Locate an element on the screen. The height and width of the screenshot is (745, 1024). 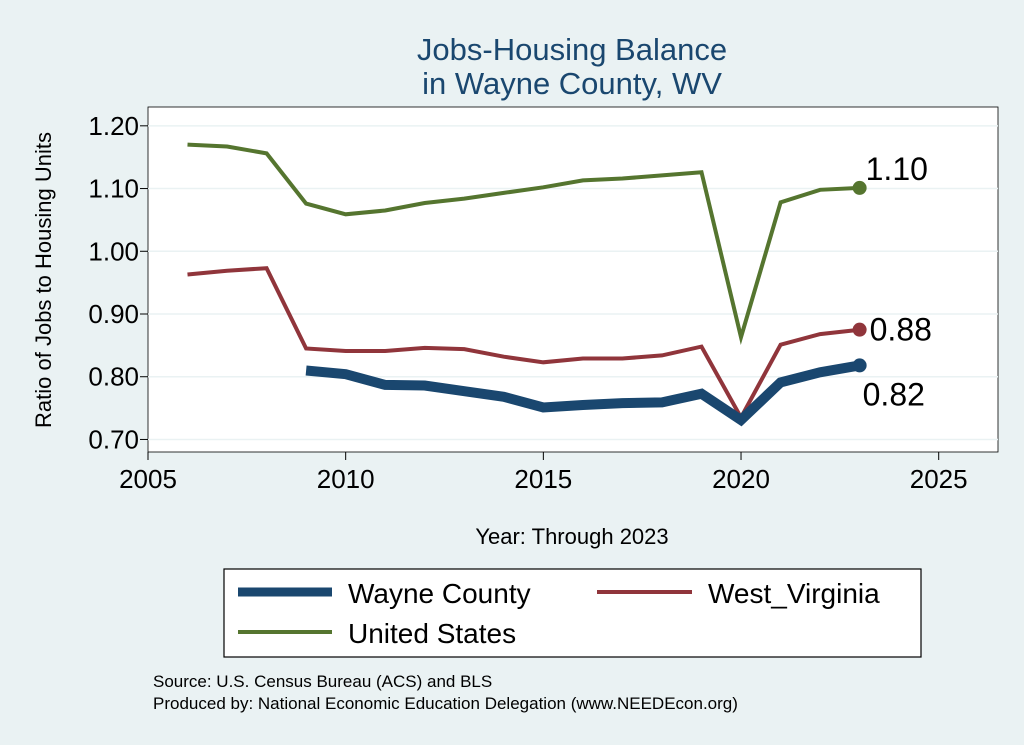
series-line-west-virginia is located at coordinates (523, 344).